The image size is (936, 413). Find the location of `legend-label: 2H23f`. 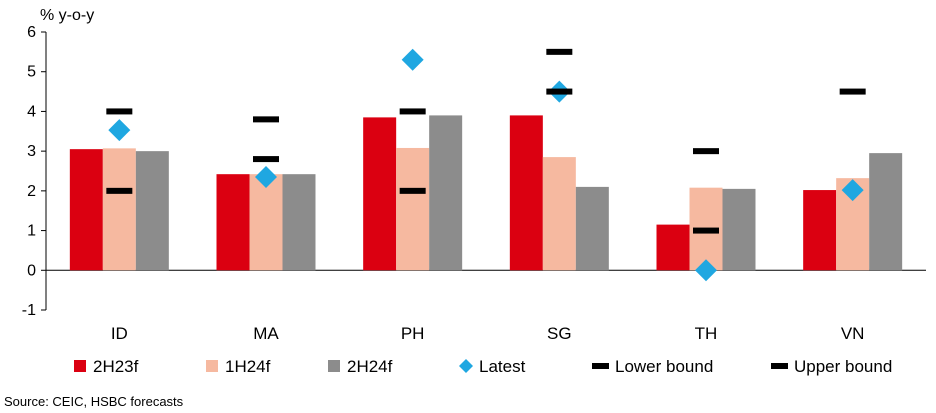

legend-label: 2H23f is located at coordinates (116, 366).